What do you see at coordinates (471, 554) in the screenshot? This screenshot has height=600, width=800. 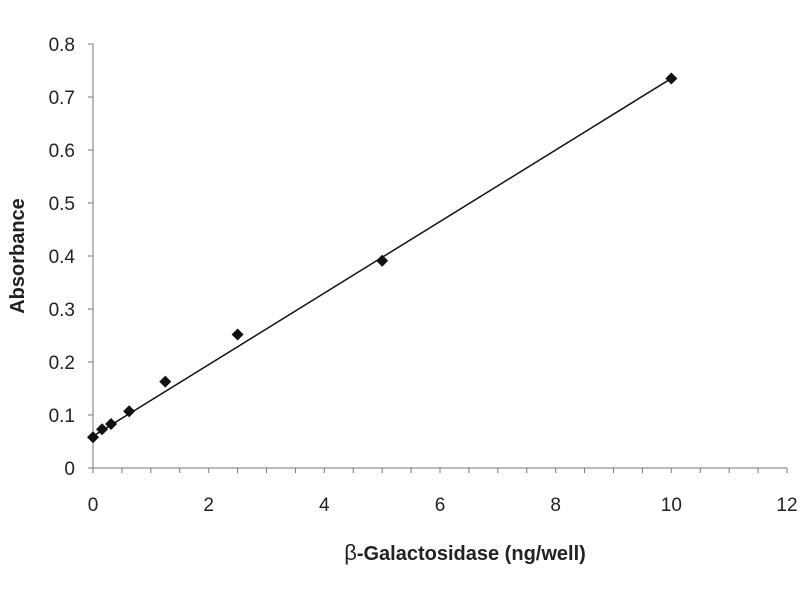 I see `x-axis-title-text: -Galactosidase (ng/well)` at bounding box center [471, 554].